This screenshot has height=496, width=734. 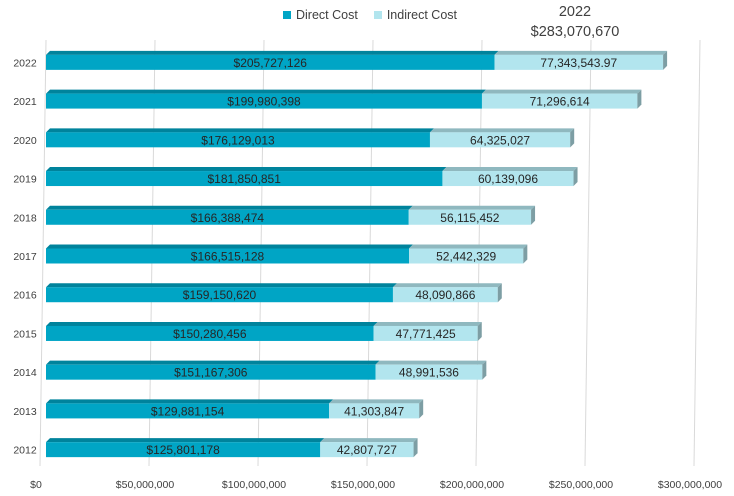 What do you see at coordinates (25, 412) in the screenshot?
I see `y-tick-label-2013: 2013` at bounding box center [25, 412].